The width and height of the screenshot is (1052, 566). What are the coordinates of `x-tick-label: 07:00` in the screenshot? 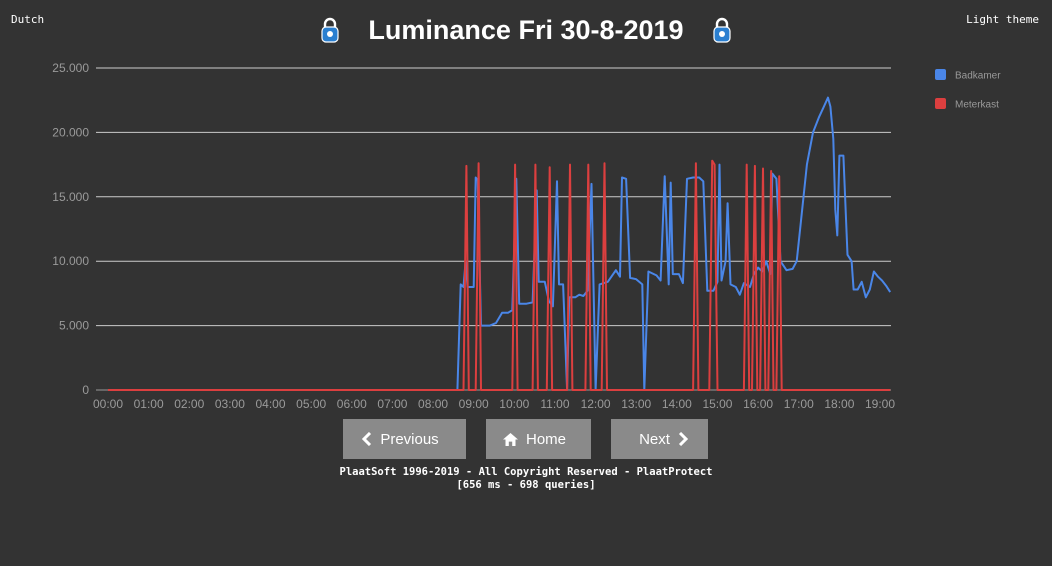 It's located at (392, 404).